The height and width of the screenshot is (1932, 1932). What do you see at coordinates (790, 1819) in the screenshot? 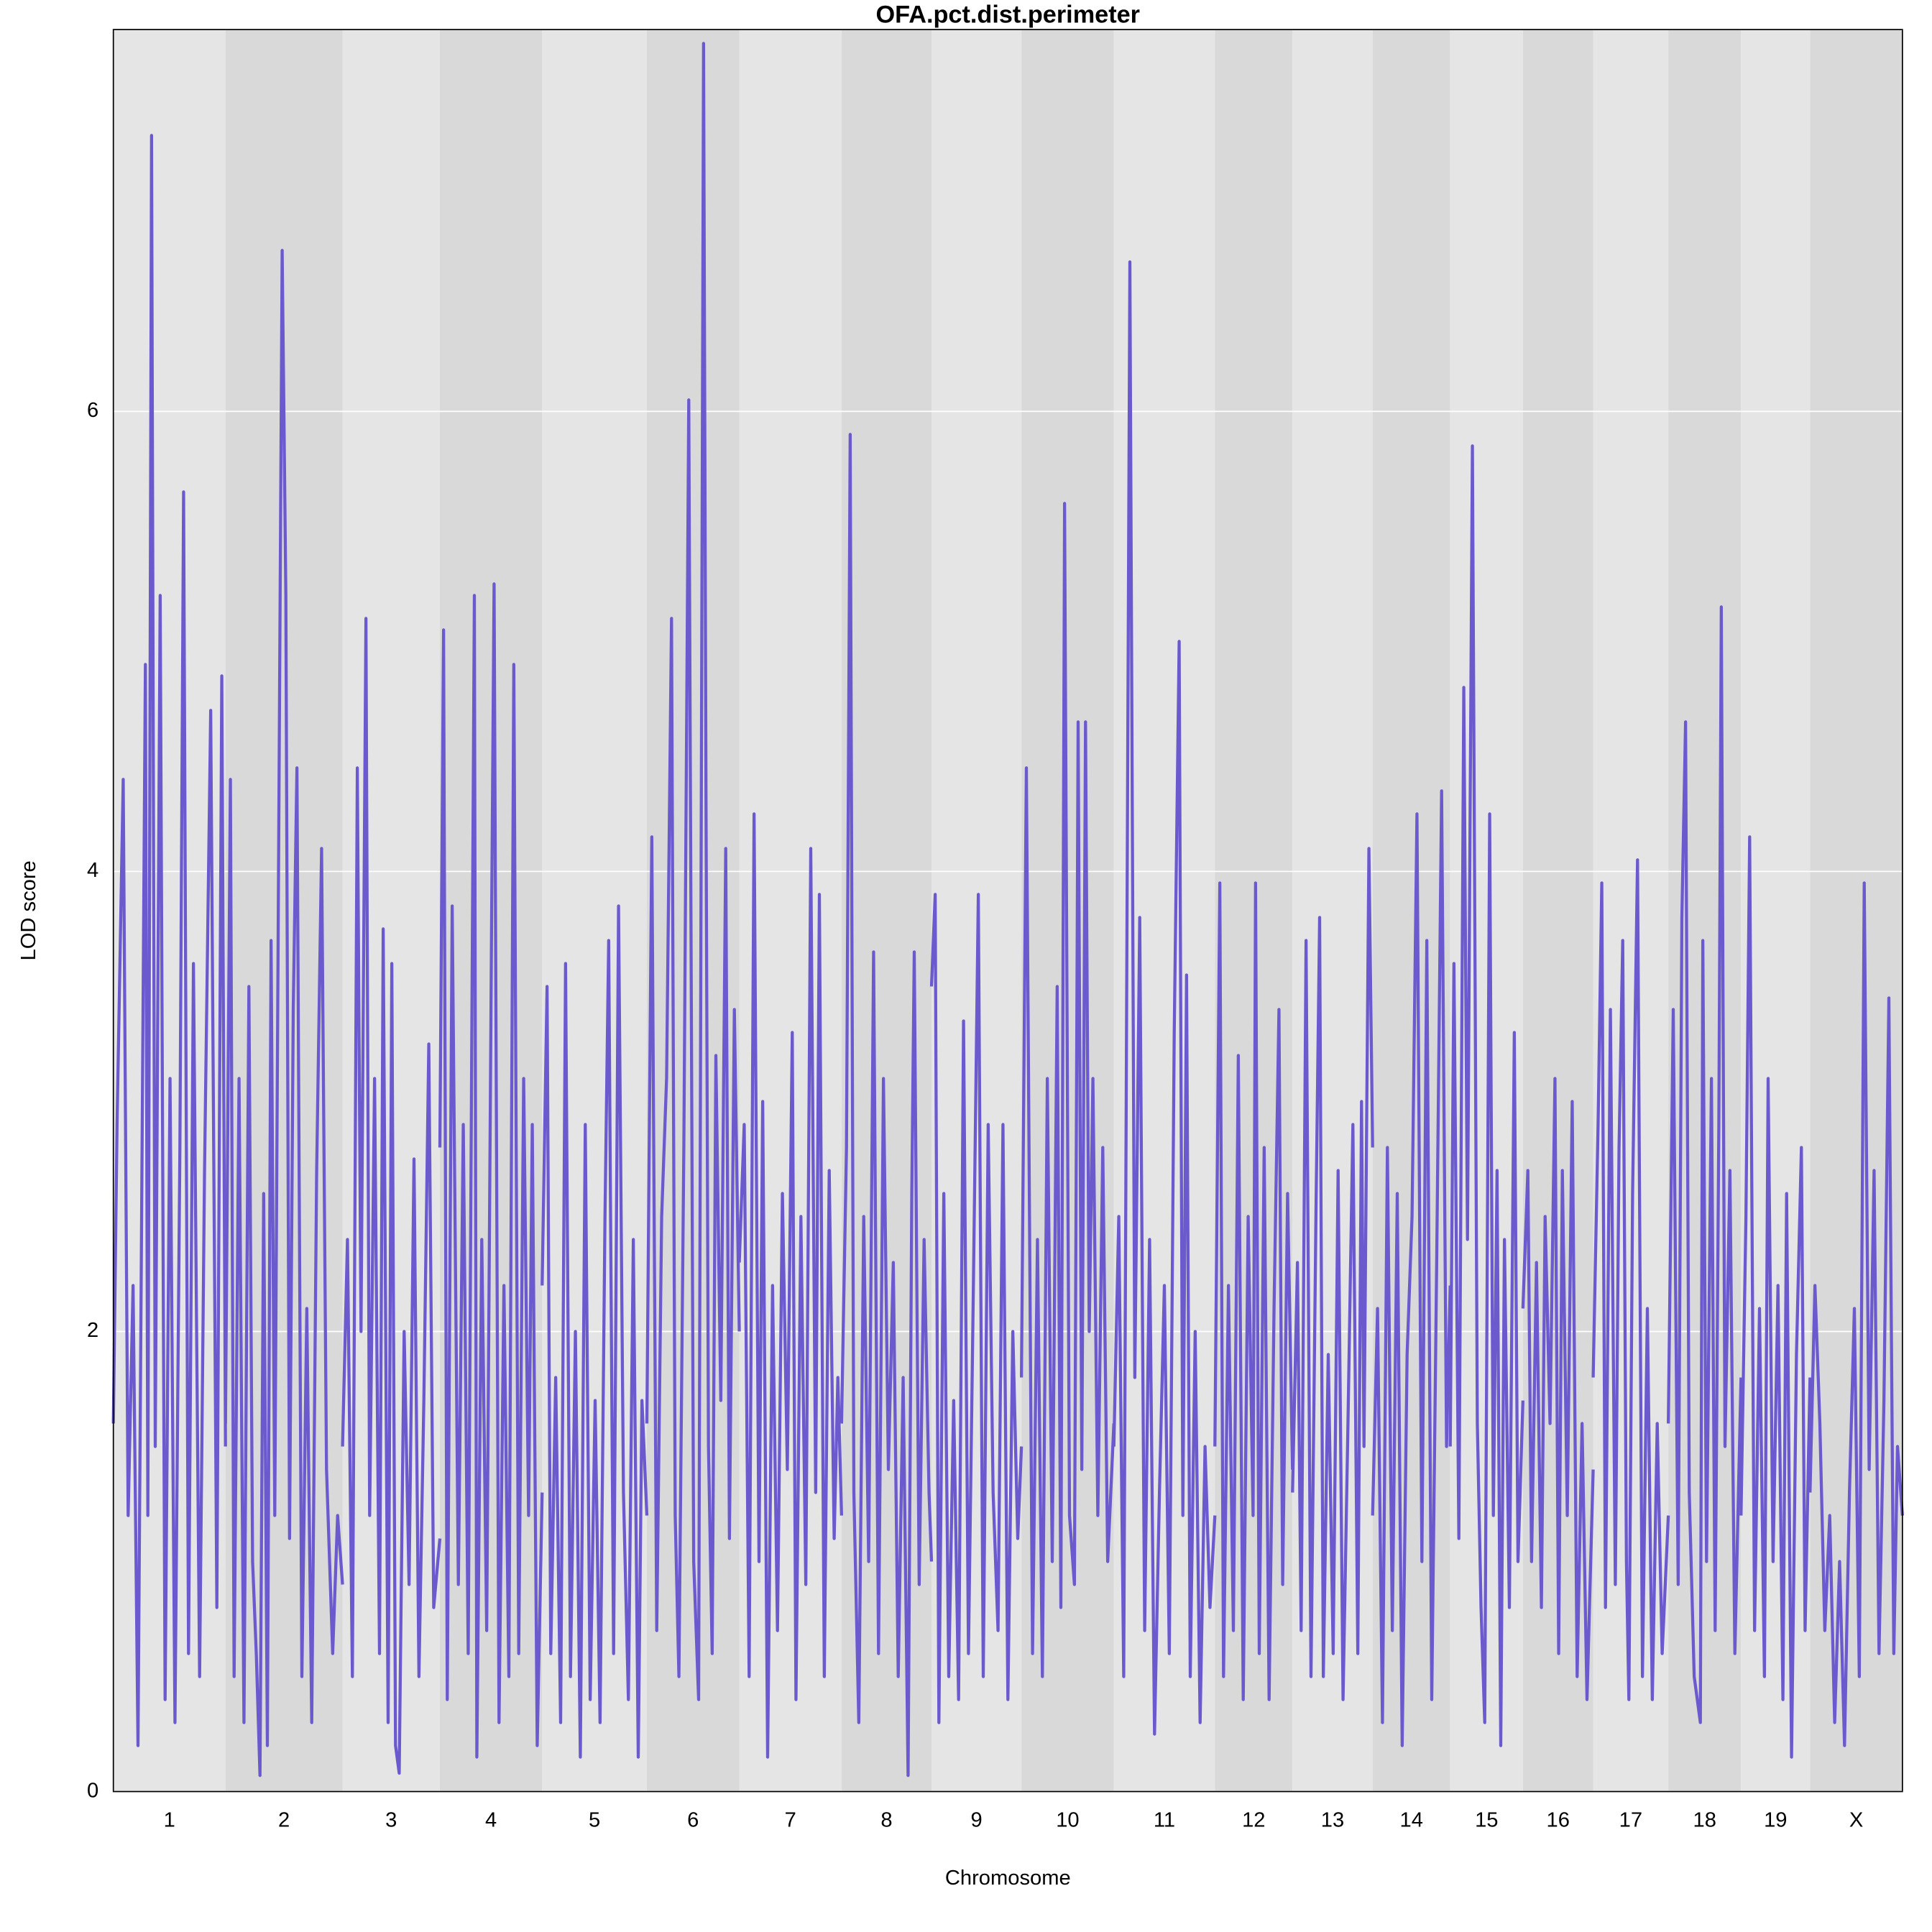
I see `x-tick-label: 7` at bounding box center [790, 1819].